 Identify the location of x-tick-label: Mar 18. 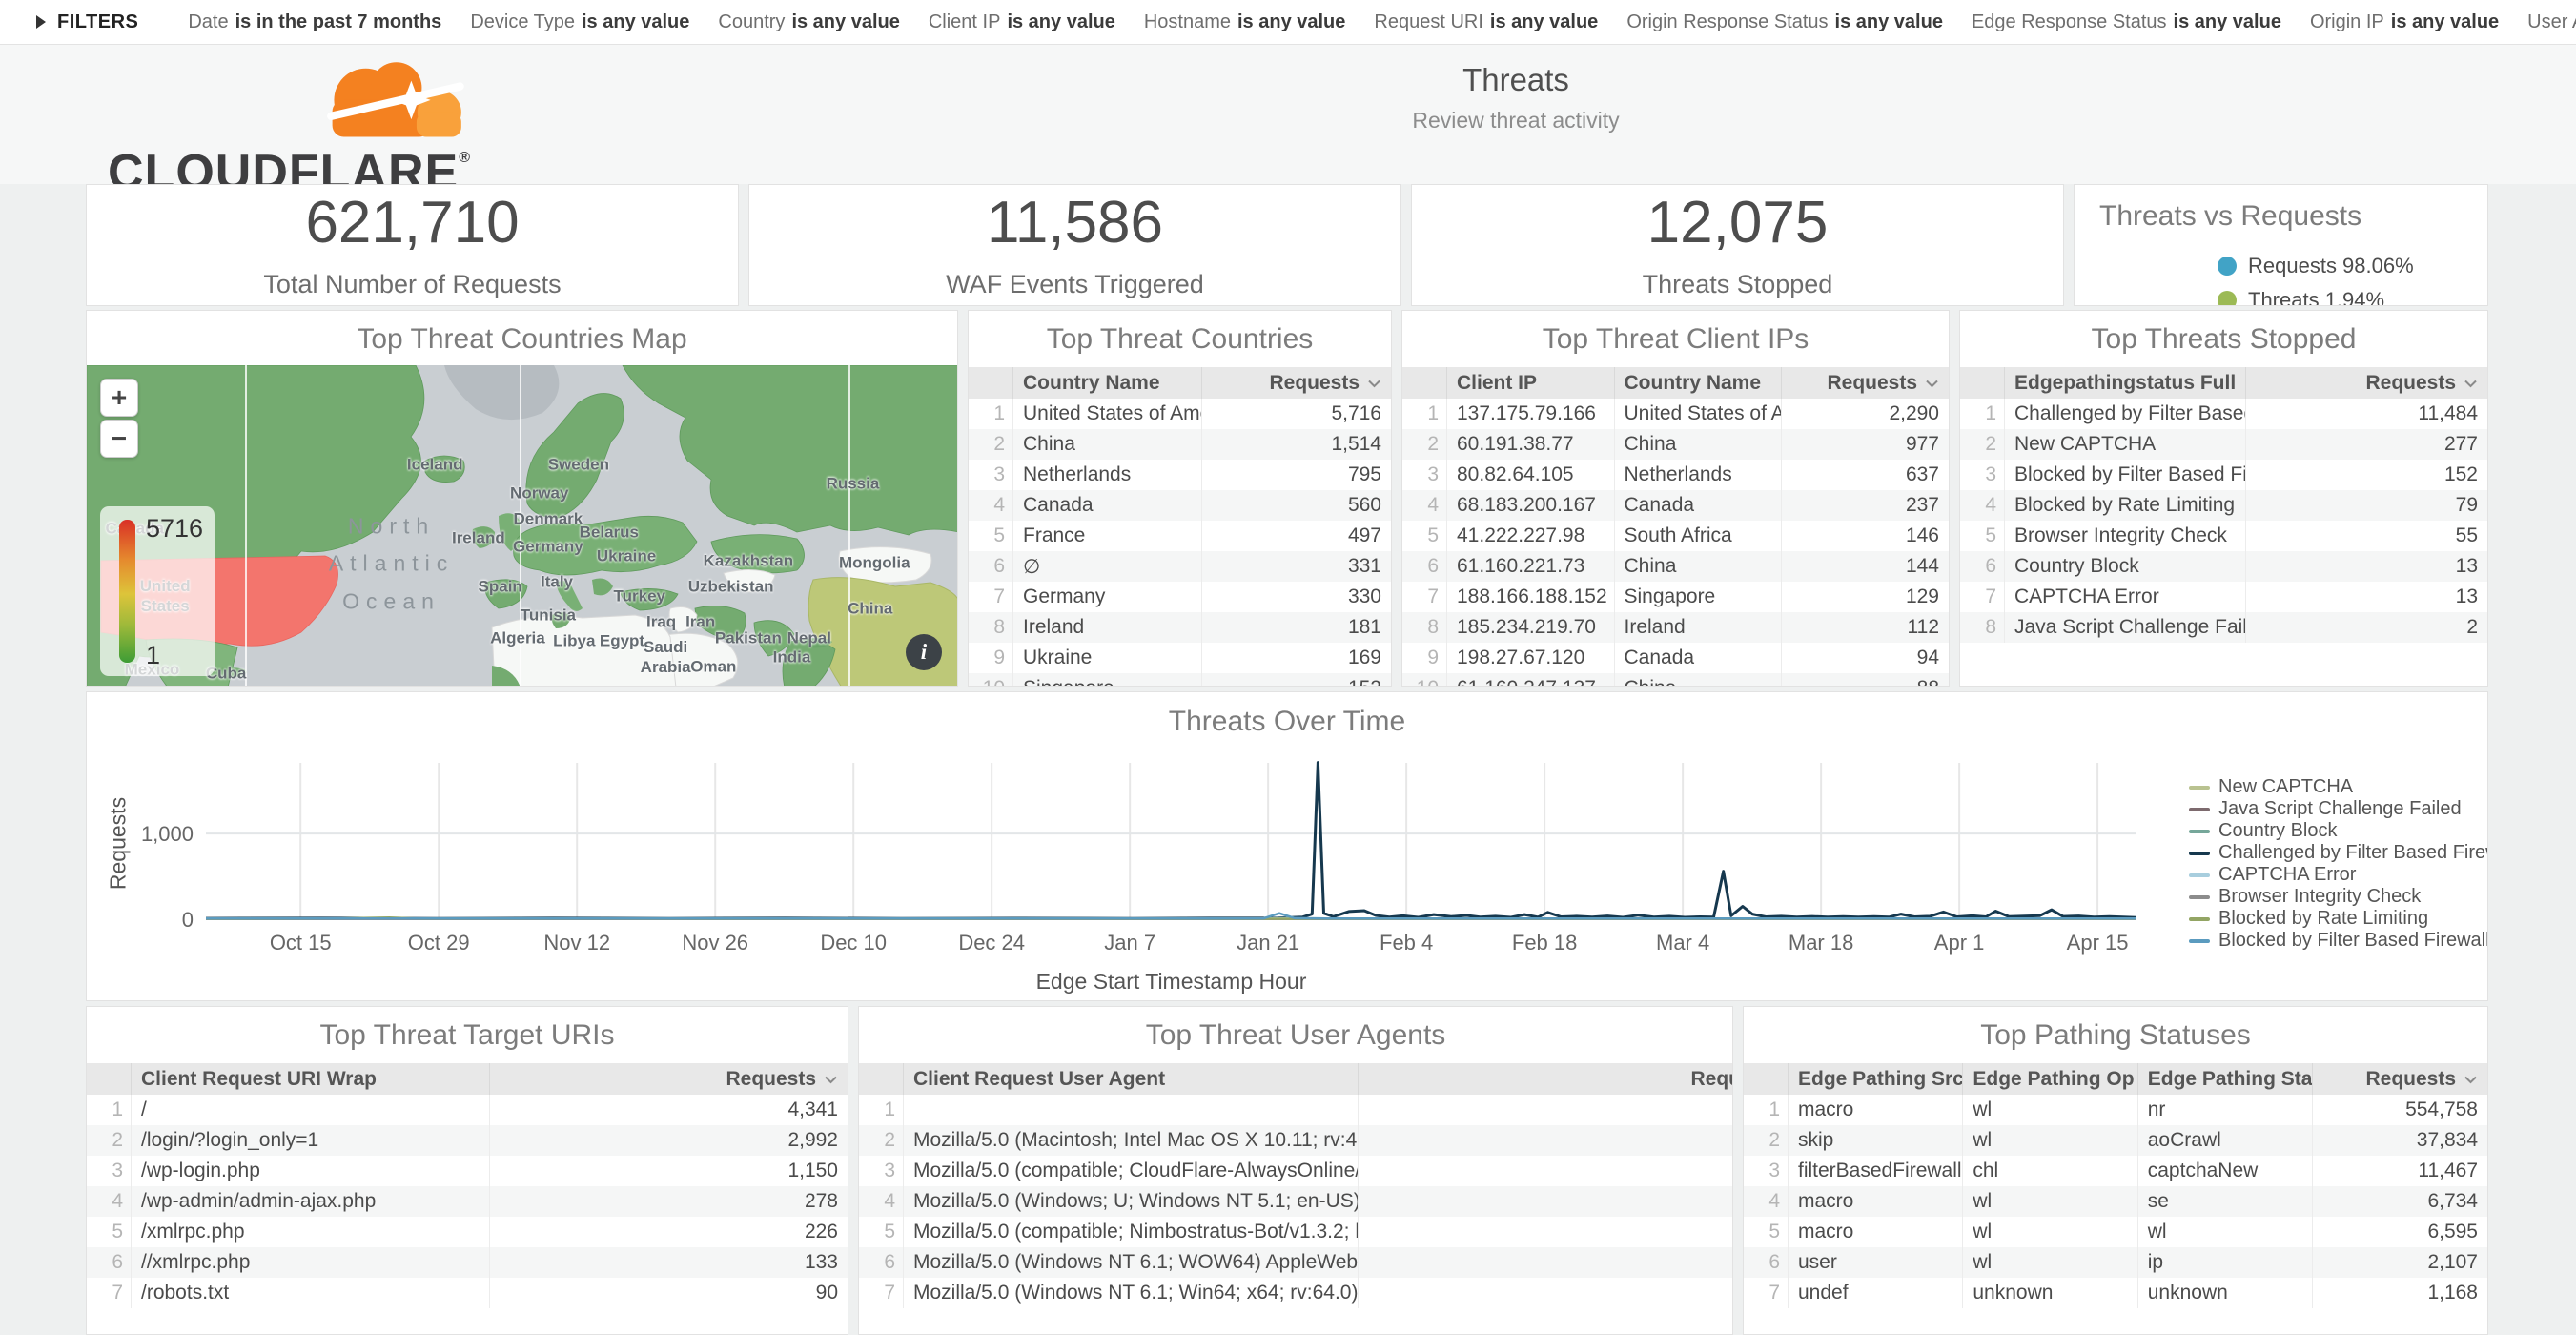
(1821, 943).